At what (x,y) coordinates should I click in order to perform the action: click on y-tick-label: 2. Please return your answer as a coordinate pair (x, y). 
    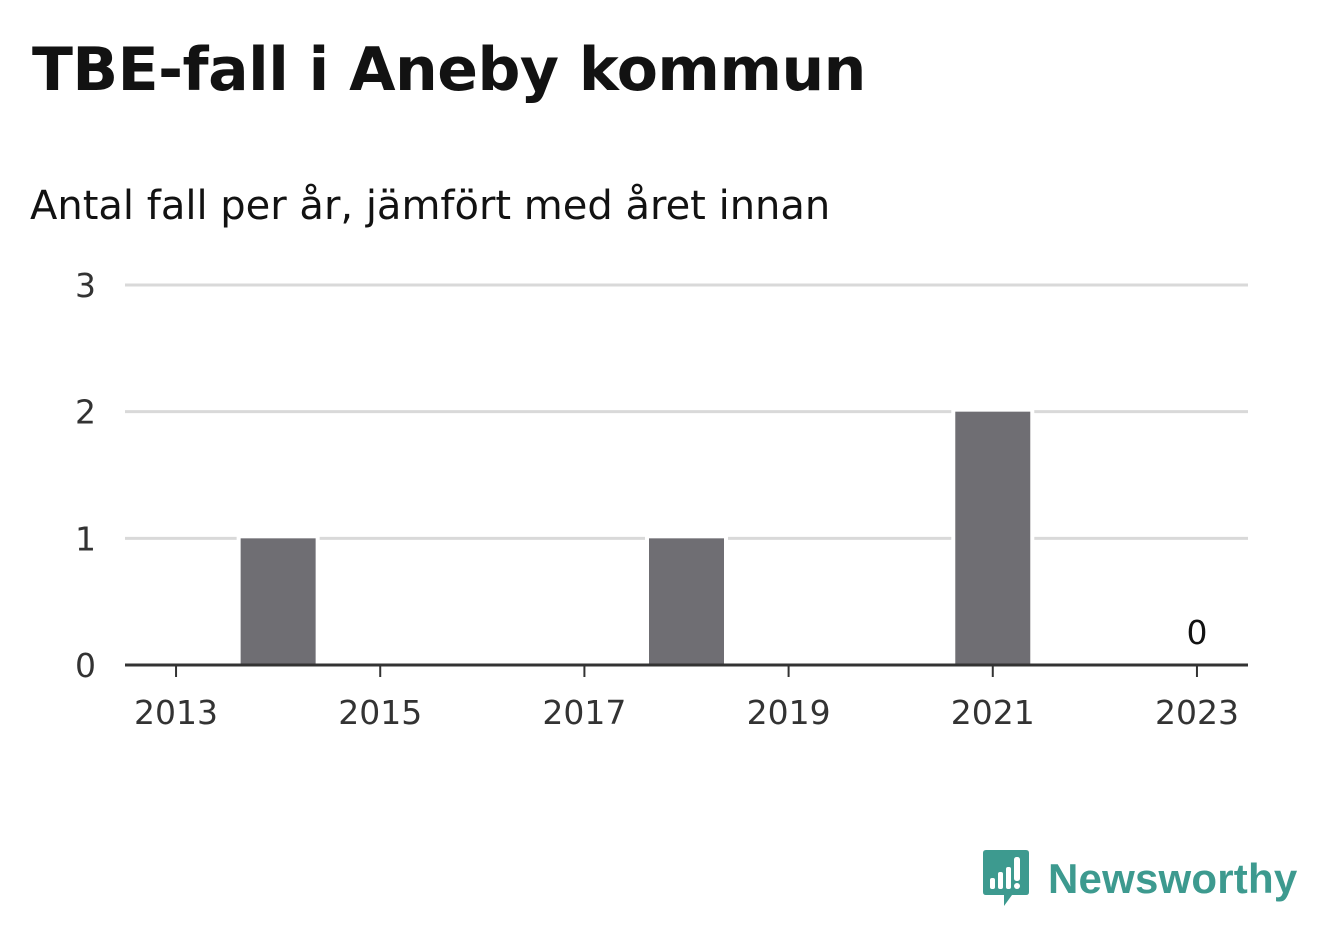
    Looking at the image, I should click on (85, 412).